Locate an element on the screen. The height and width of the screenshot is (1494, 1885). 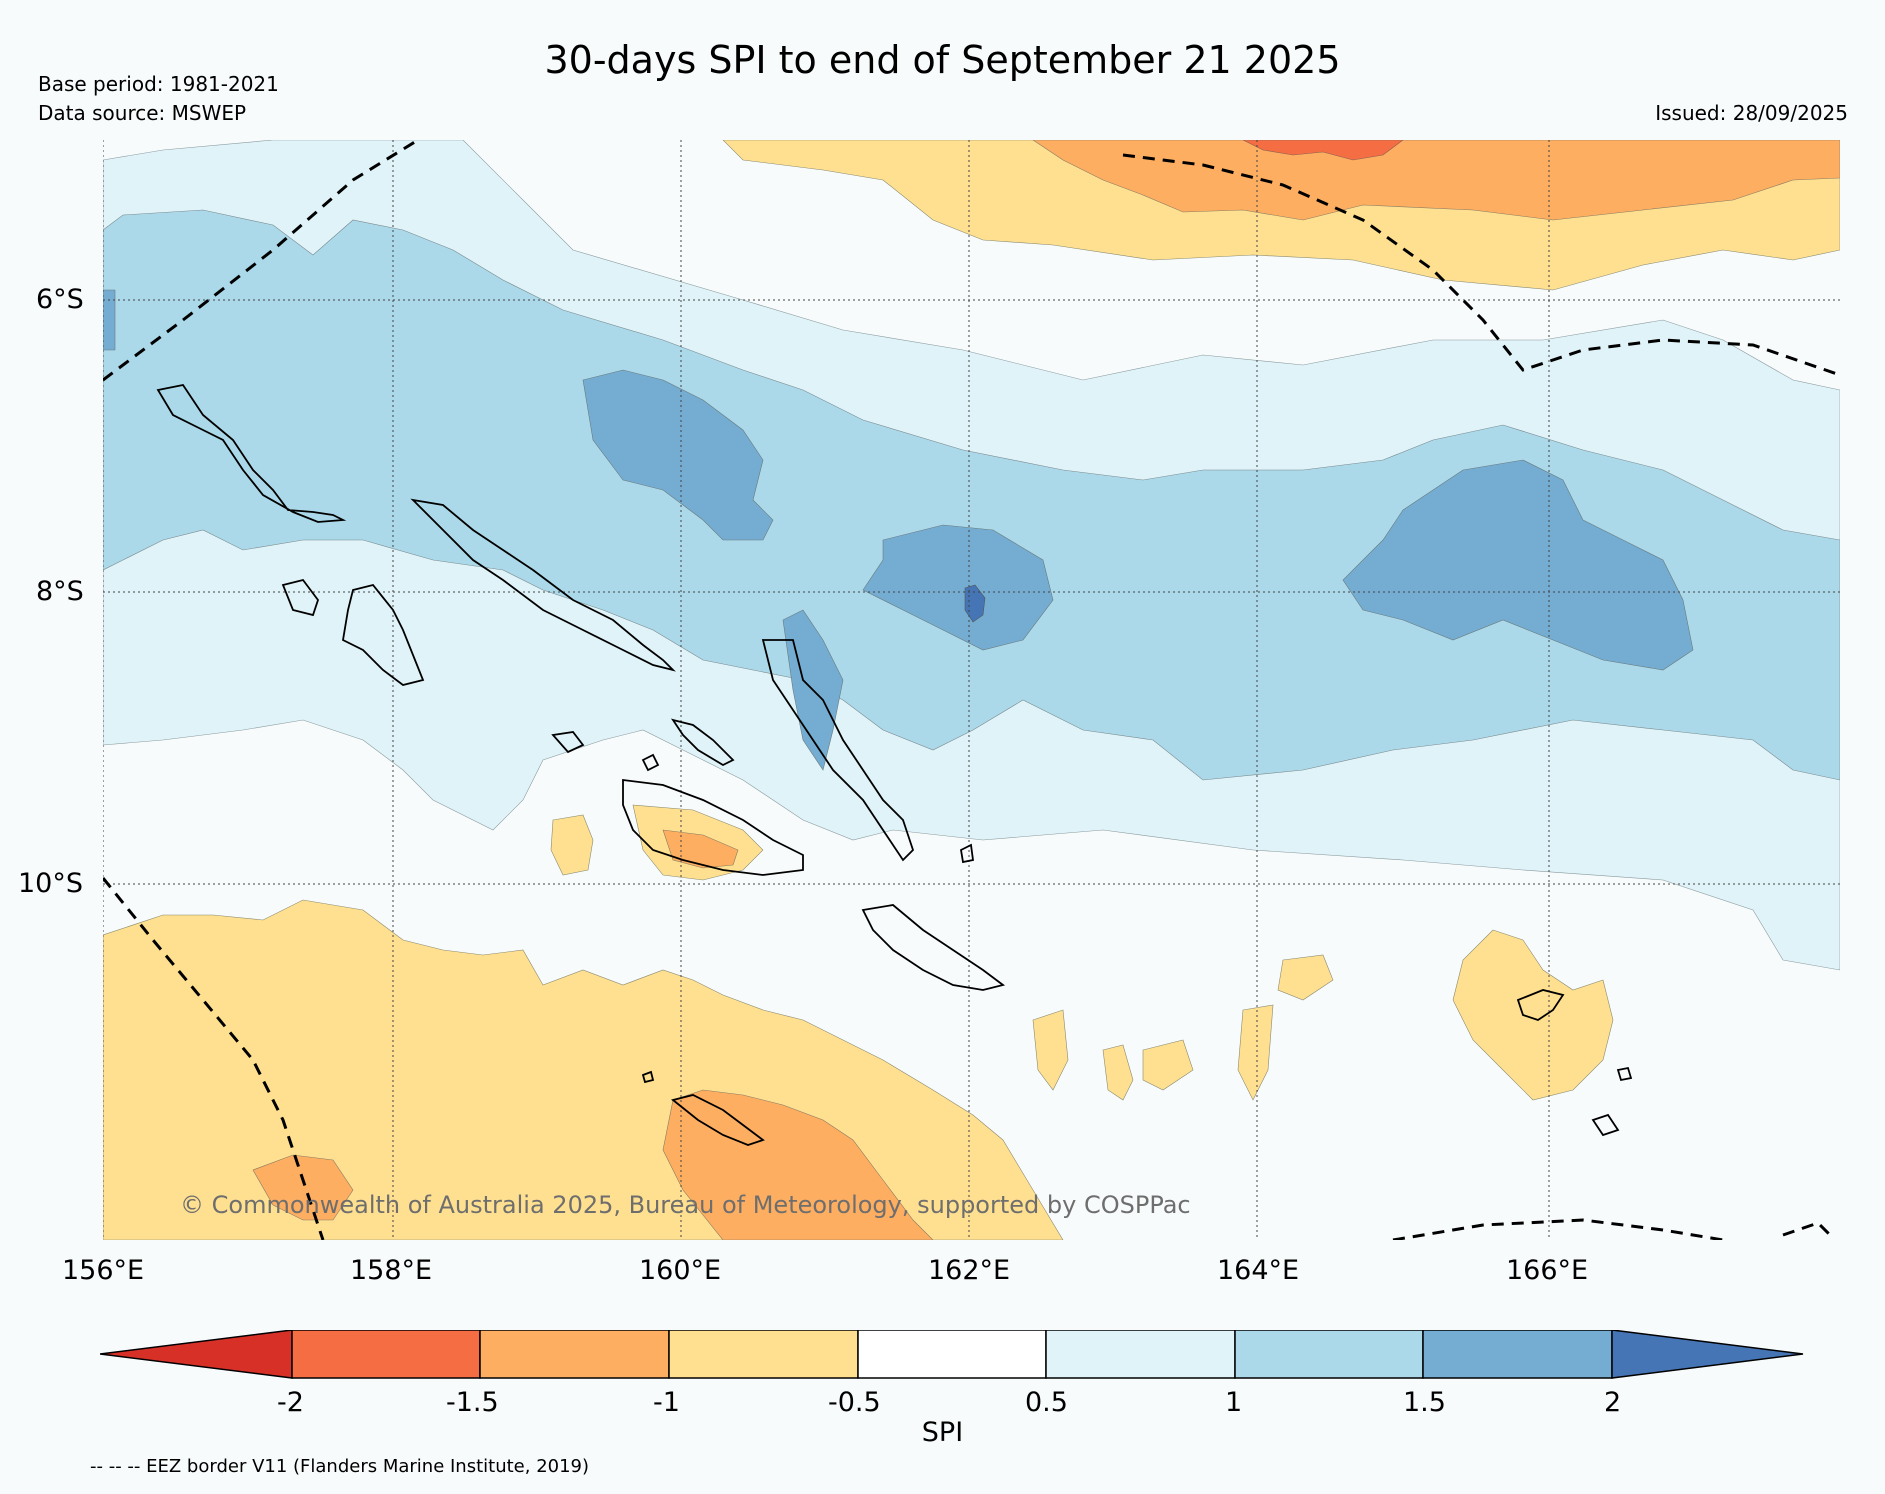
island-ulawa is located at coordinates (967, 853).